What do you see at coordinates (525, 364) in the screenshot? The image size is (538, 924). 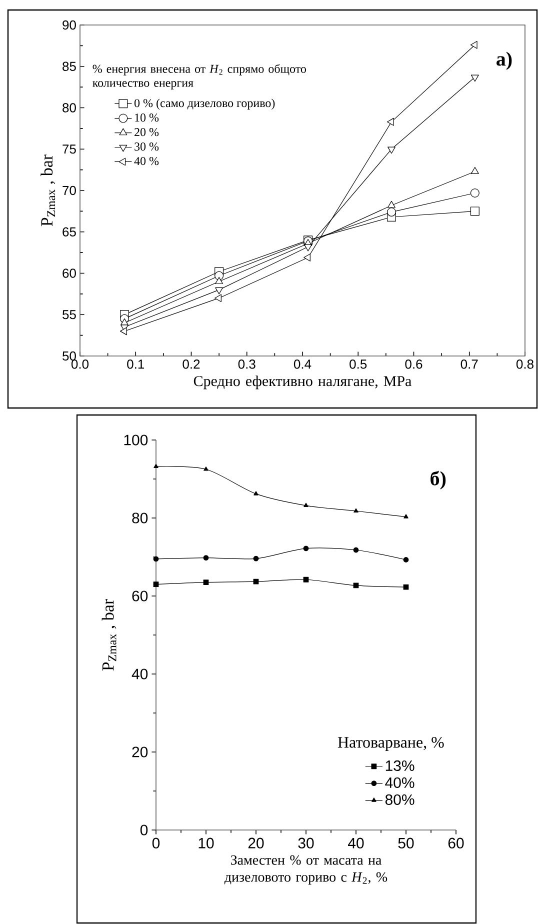 I see `x-tick-label: 0.8` at bounding box center [525, 364].